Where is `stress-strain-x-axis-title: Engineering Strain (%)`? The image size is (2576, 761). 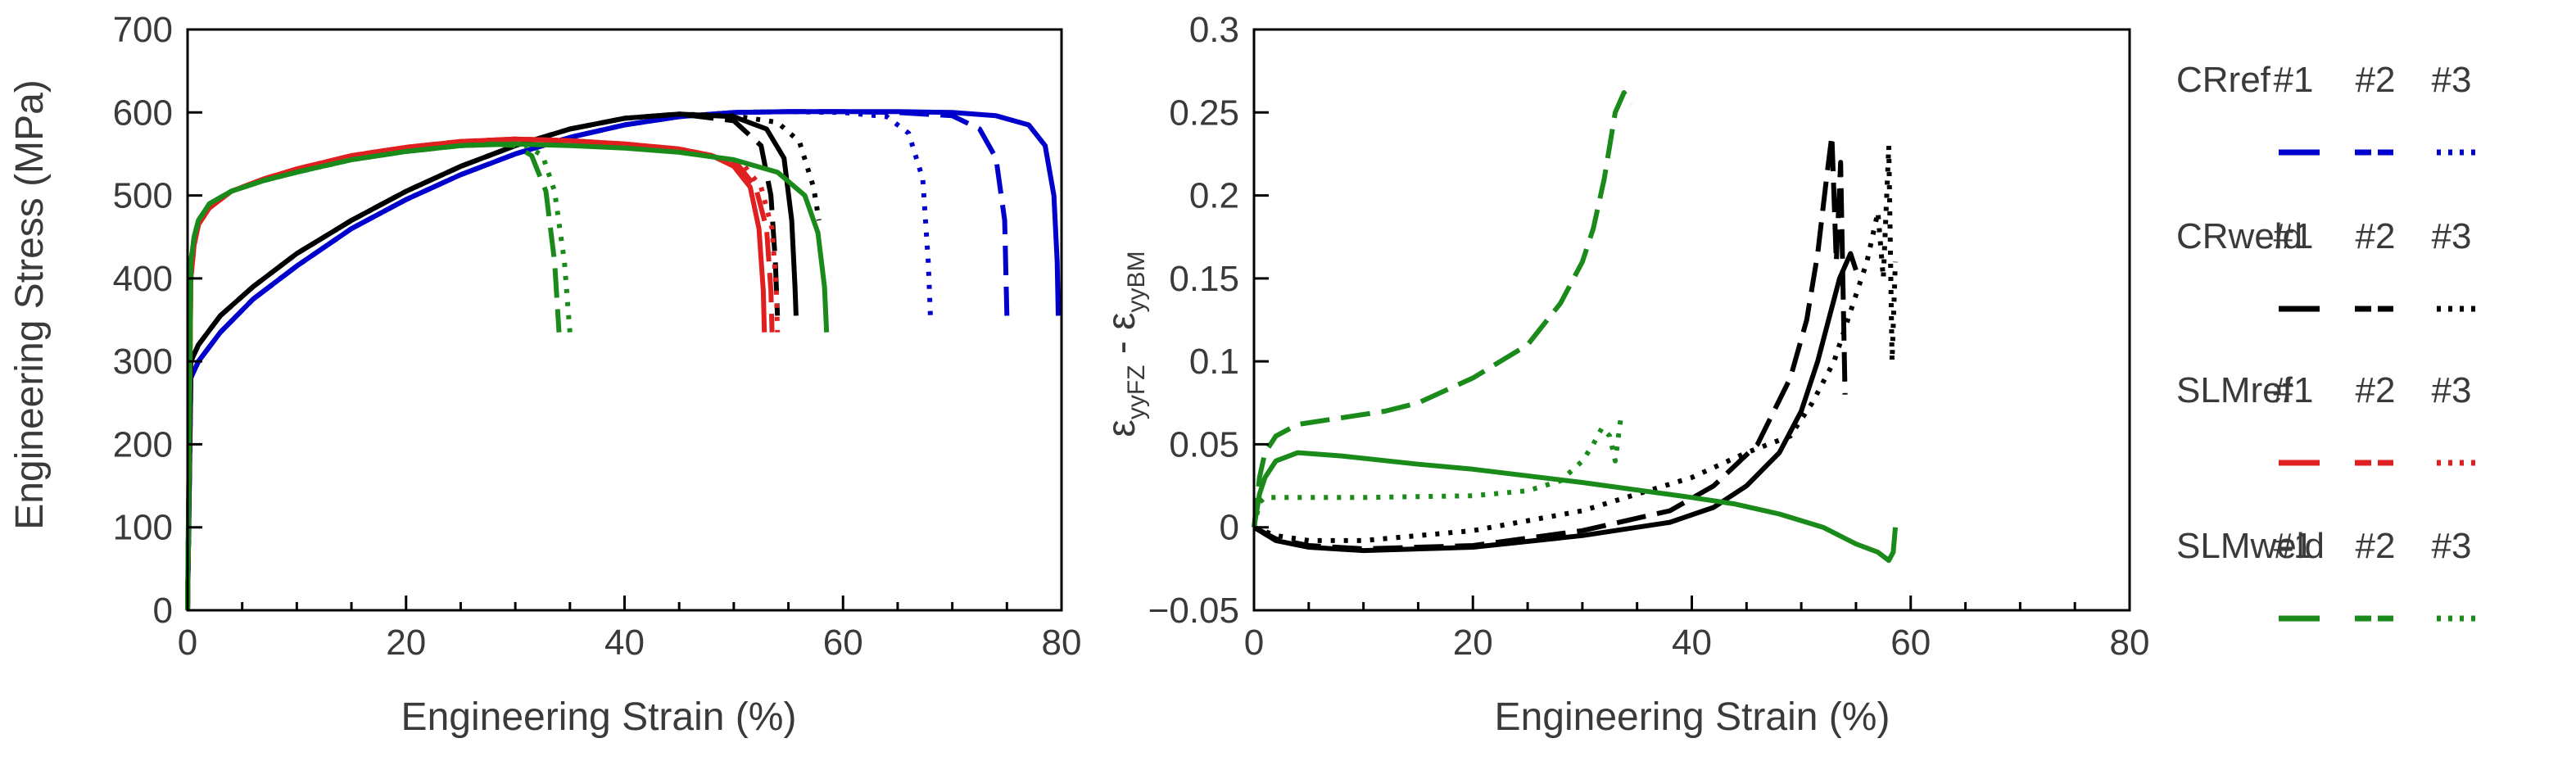 stress-strain-x-axis-title: Engineering Strain (%) is located at coordinates (599, 717).